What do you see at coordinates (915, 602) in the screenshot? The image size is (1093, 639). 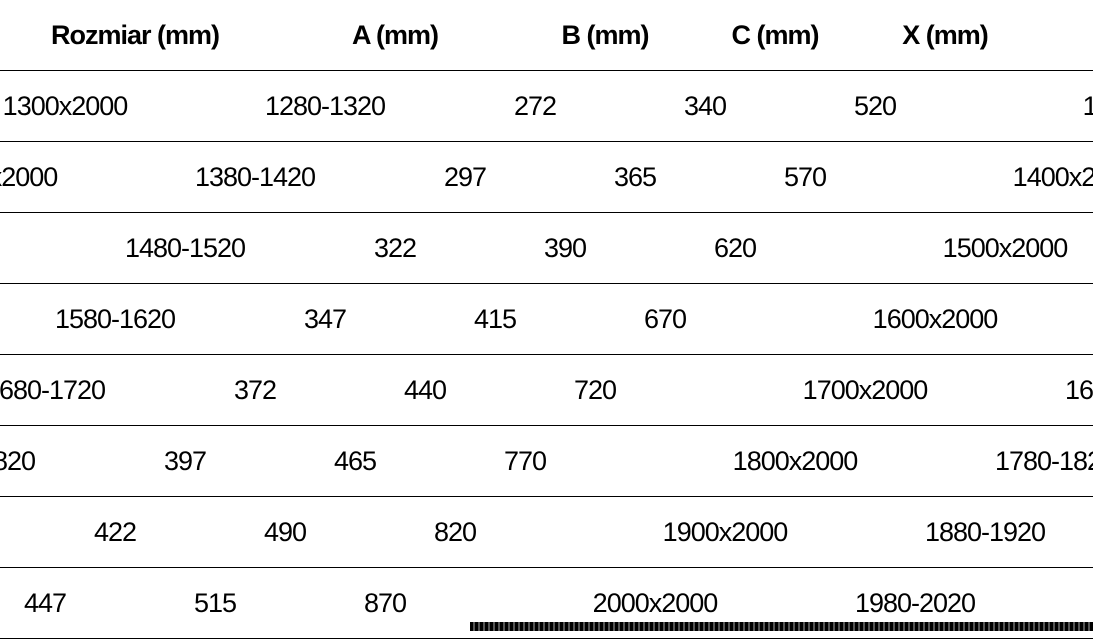 I see `table-cell: 1980-2020` at bounding box center [915, 602].